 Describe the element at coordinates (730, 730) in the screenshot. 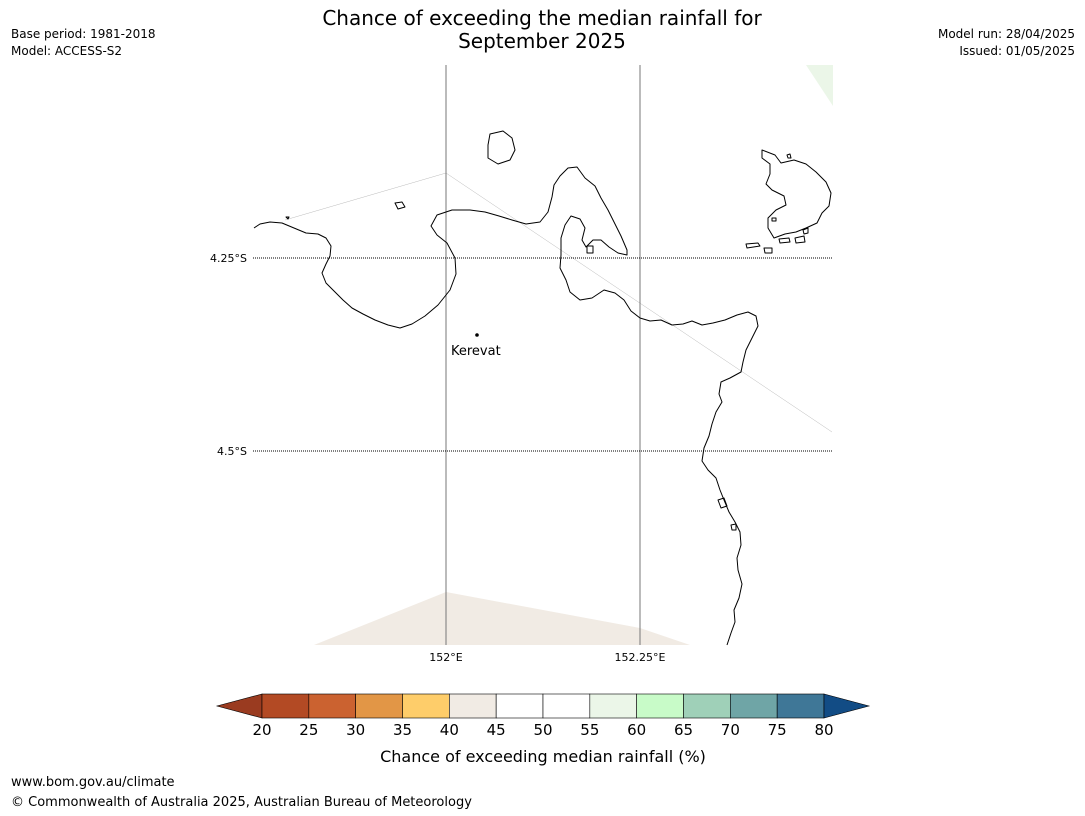

I see `colorbar-tick-70: 70` at that location.